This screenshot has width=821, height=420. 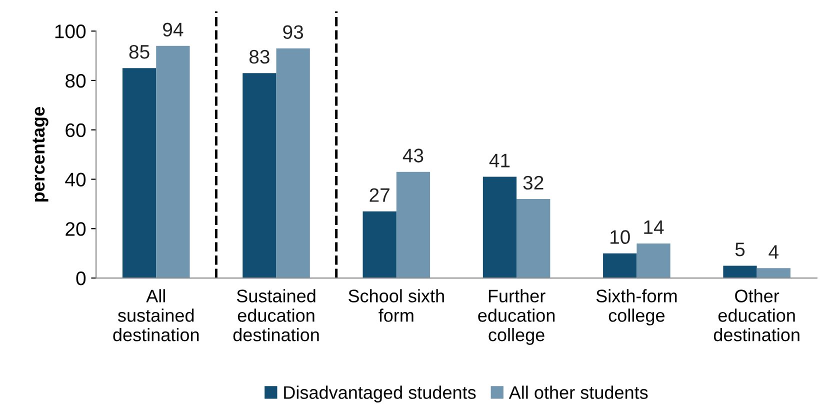 I want to click on data-label: 43, so click(x=413, y=155).